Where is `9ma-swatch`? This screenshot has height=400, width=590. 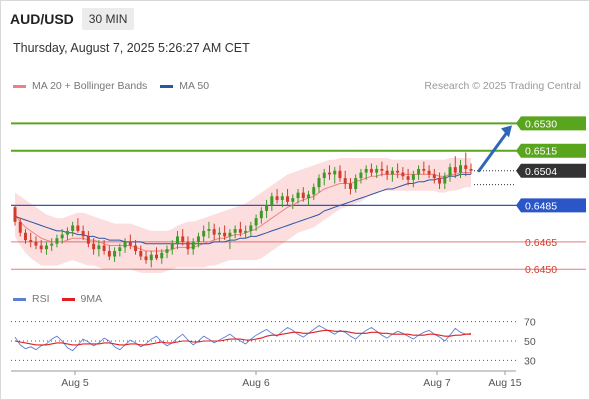
9ma-swatch is located at coordinates (68, 299).